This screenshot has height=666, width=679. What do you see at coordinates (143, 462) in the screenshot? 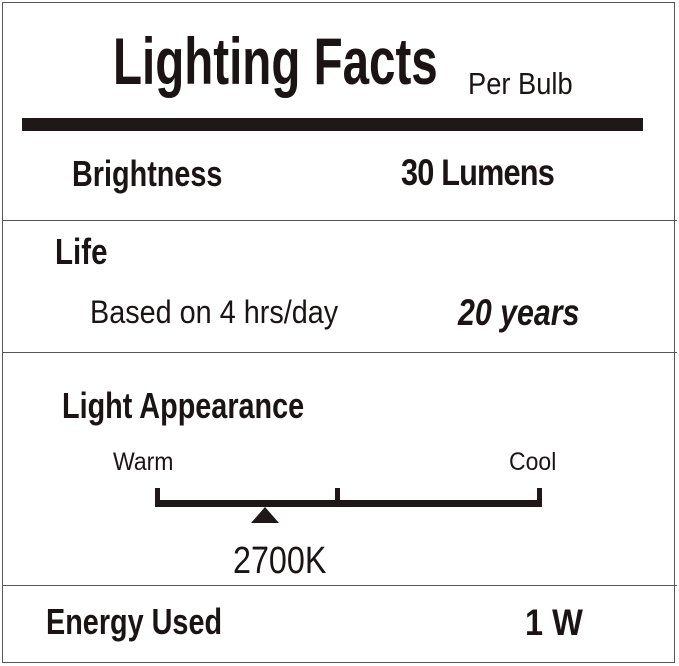
I see `scale-warm-label: Warm` at bounding box center [143, 462].